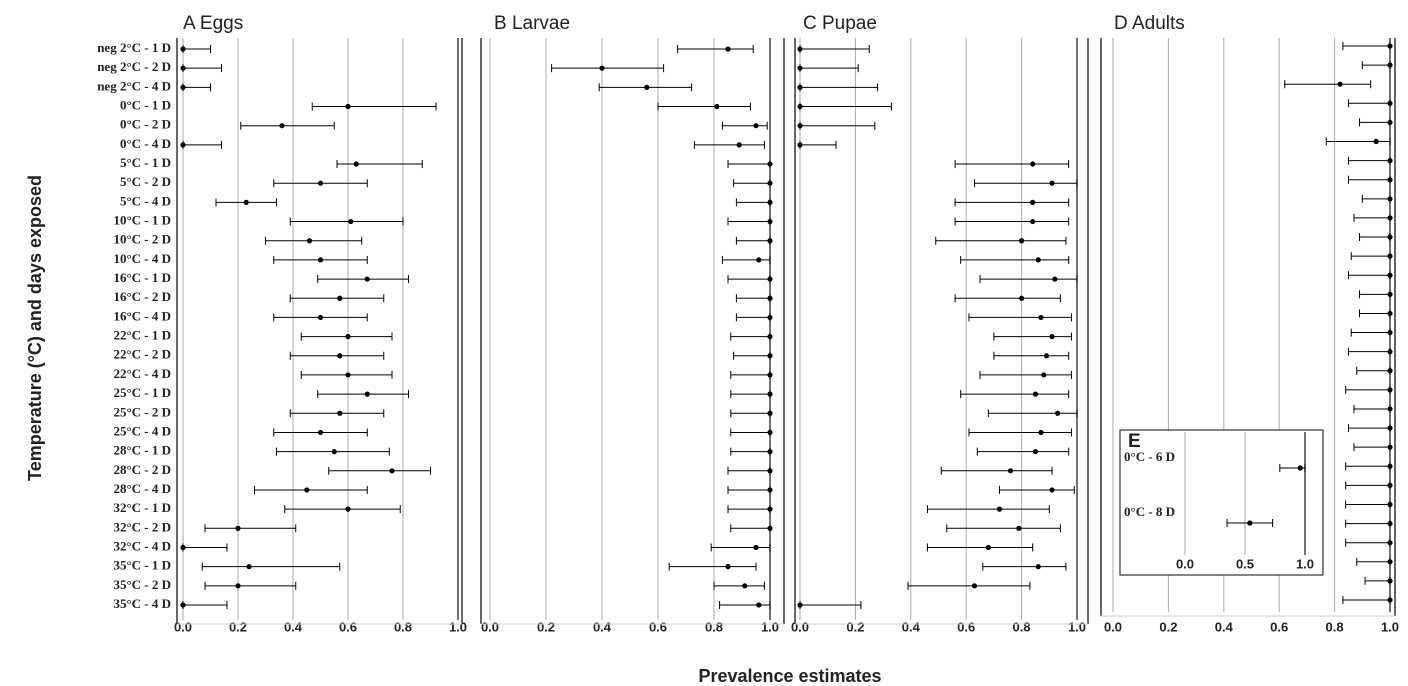 The height and width of the screenshot is (686, 1408). What do you see at coordinates (840, 23) in the screenshot?
I see `panel-title: C Pupae` at bounding box center [840, 23].